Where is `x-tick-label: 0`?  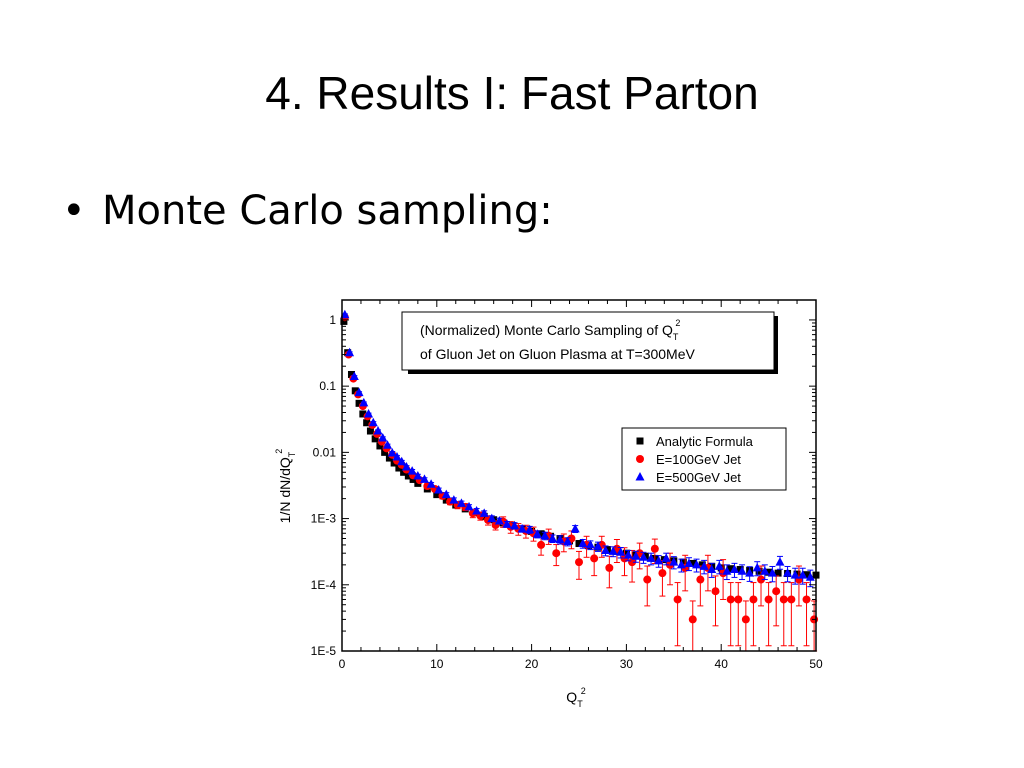 x-tick-label: 0 is located at coordinates (342, 664).